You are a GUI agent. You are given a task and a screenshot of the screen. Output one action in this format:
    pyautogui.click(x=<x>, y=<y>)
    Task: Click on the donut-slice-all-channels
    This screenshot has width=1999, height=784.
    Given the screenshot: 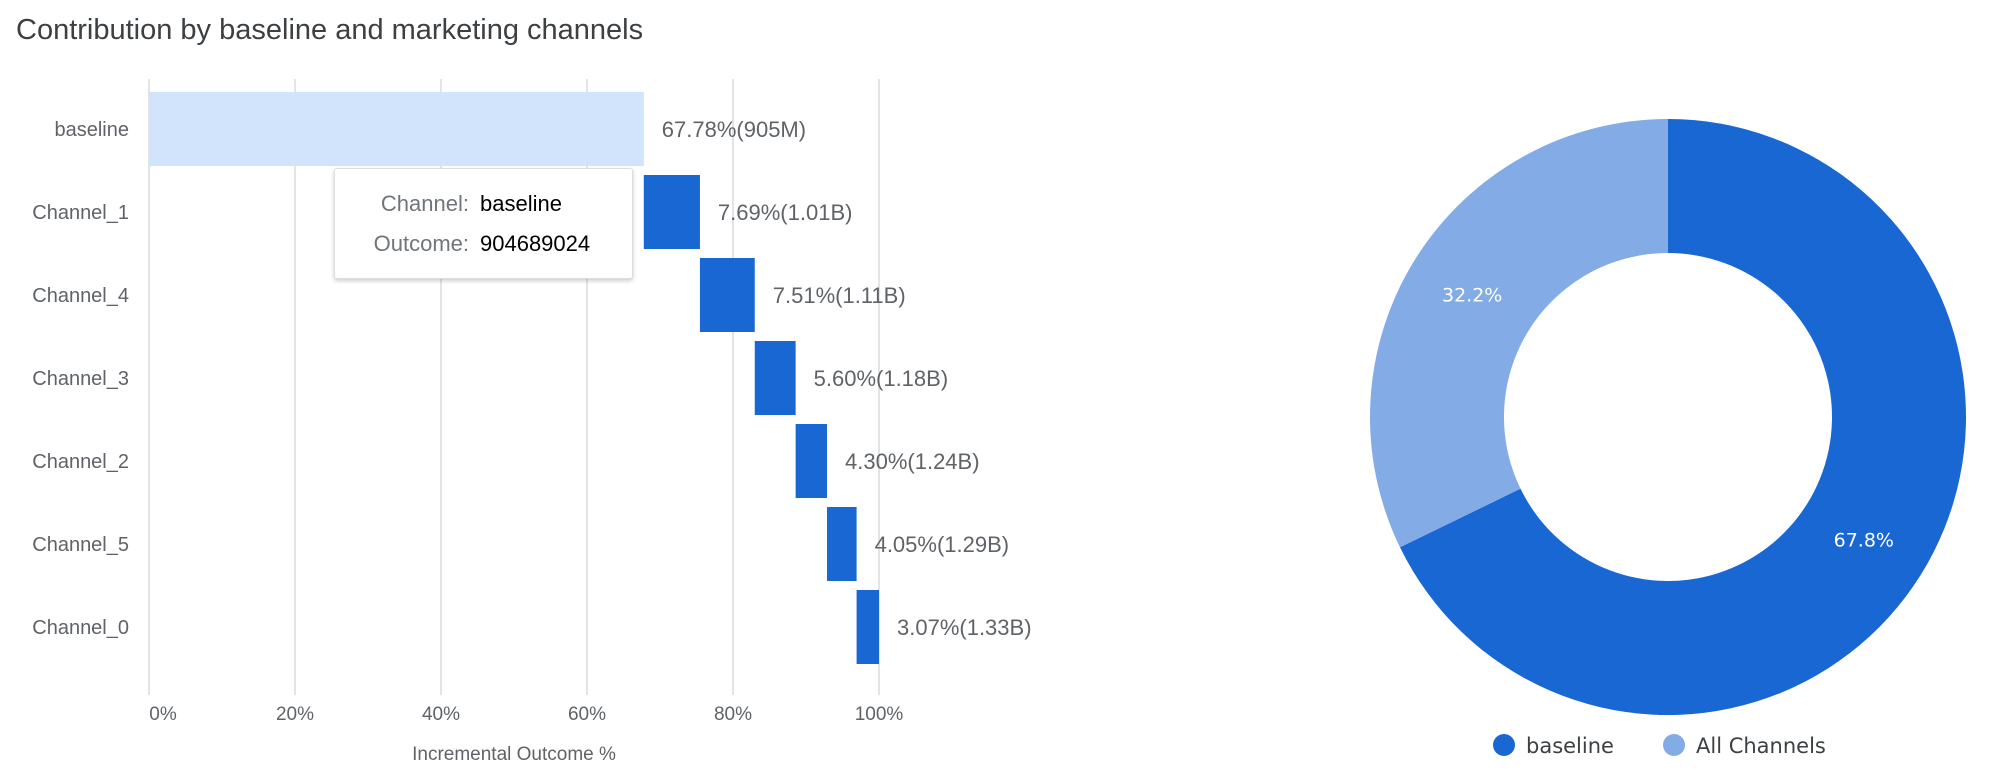 What is the action you would take?
    pyautogui.click(x=1519, y=333)
    